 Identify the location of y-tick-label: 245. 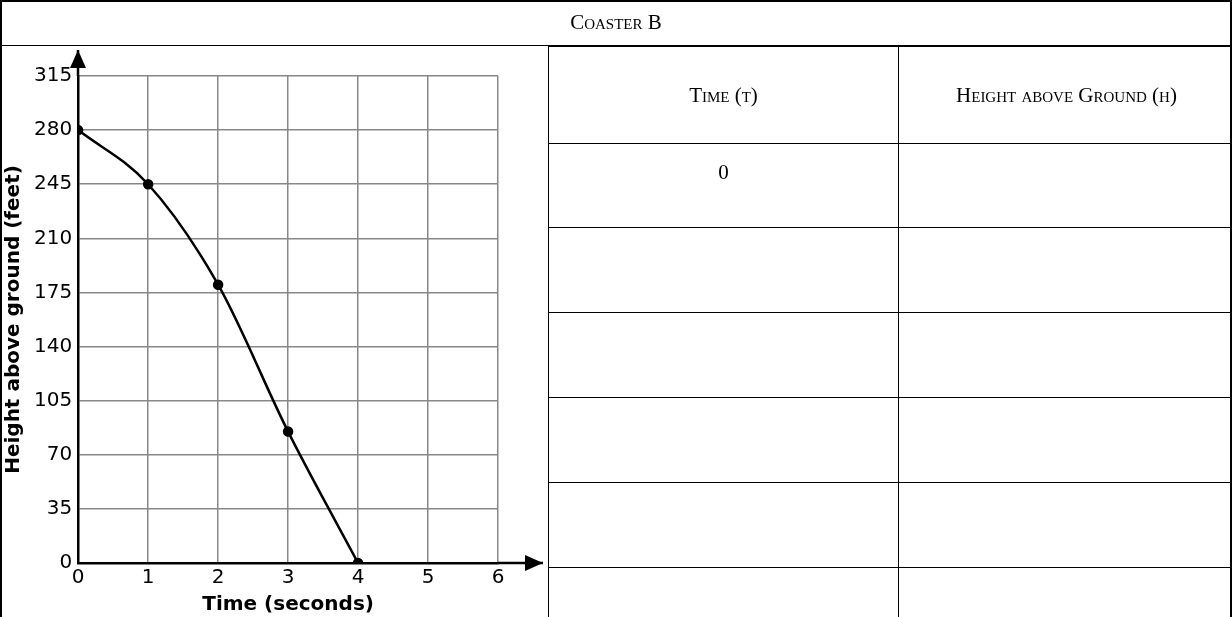
(53, 182).